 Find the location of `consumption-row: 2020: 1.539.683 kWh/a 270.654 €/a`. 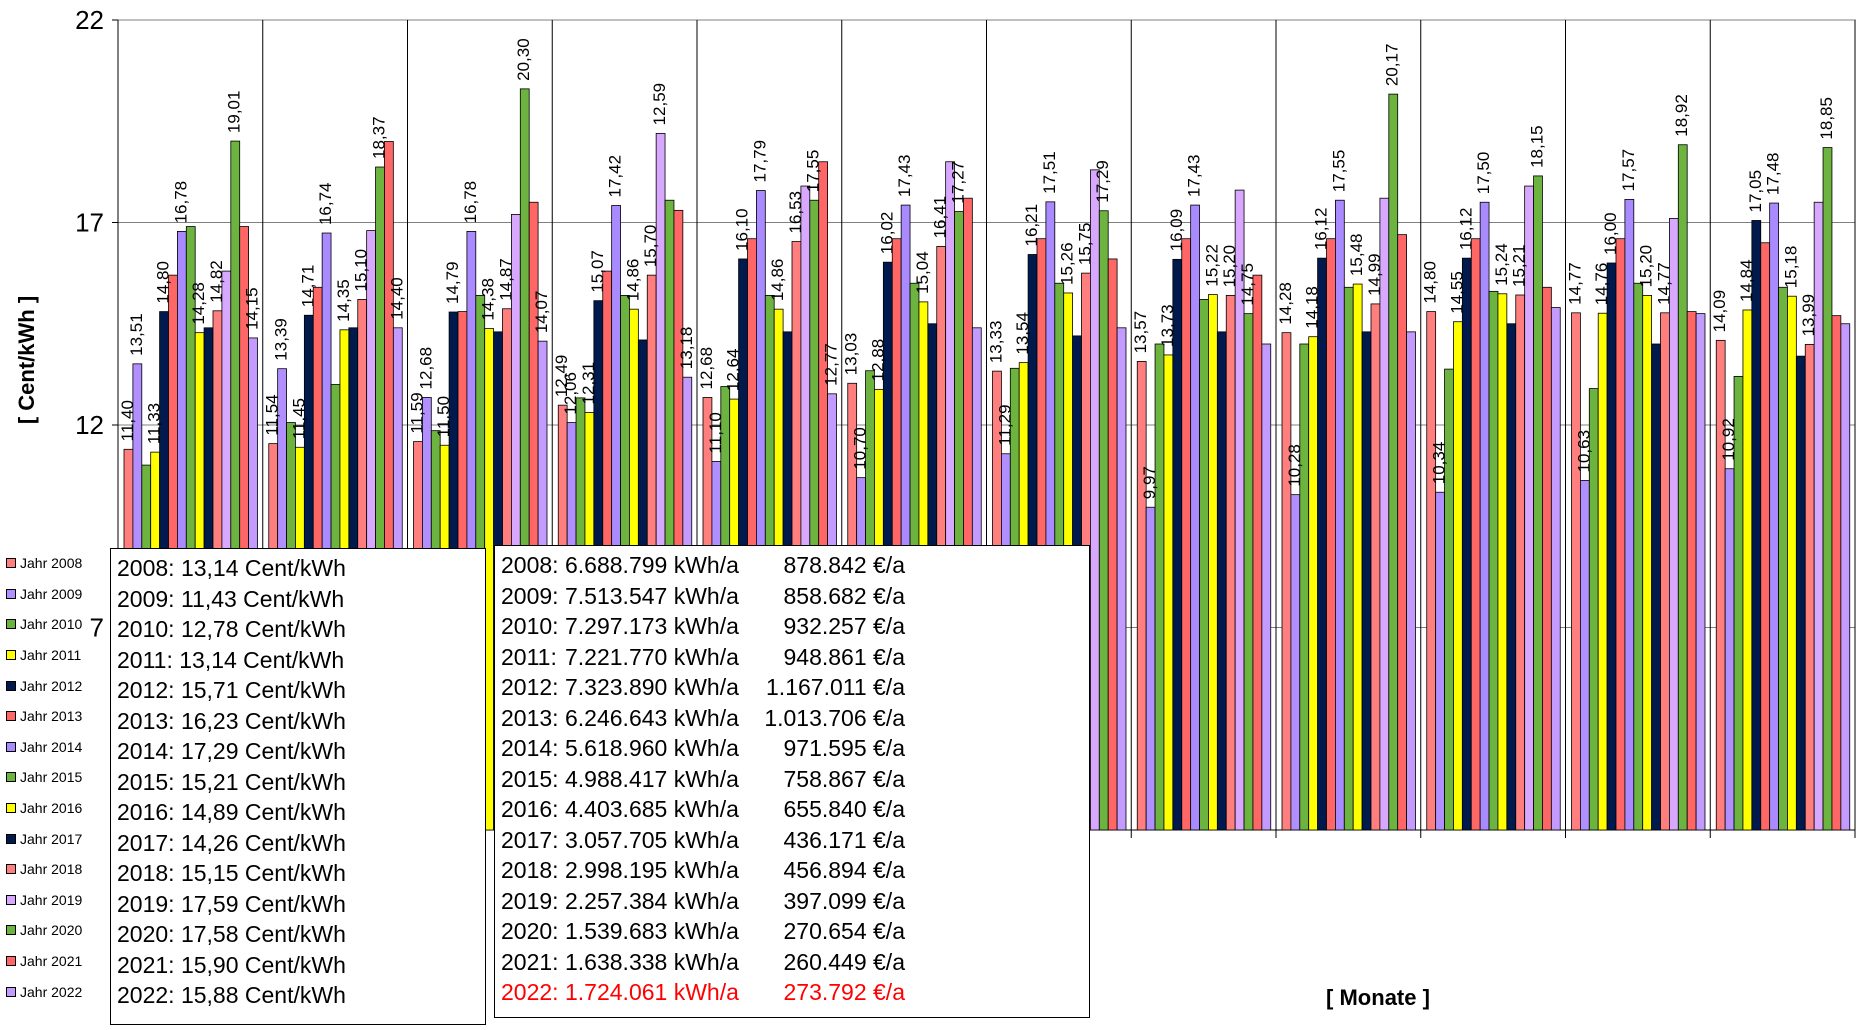

consumption-row: 2020: 1.539.683 kWh/a 270.654 €/a is located at coordinates (795, 931).